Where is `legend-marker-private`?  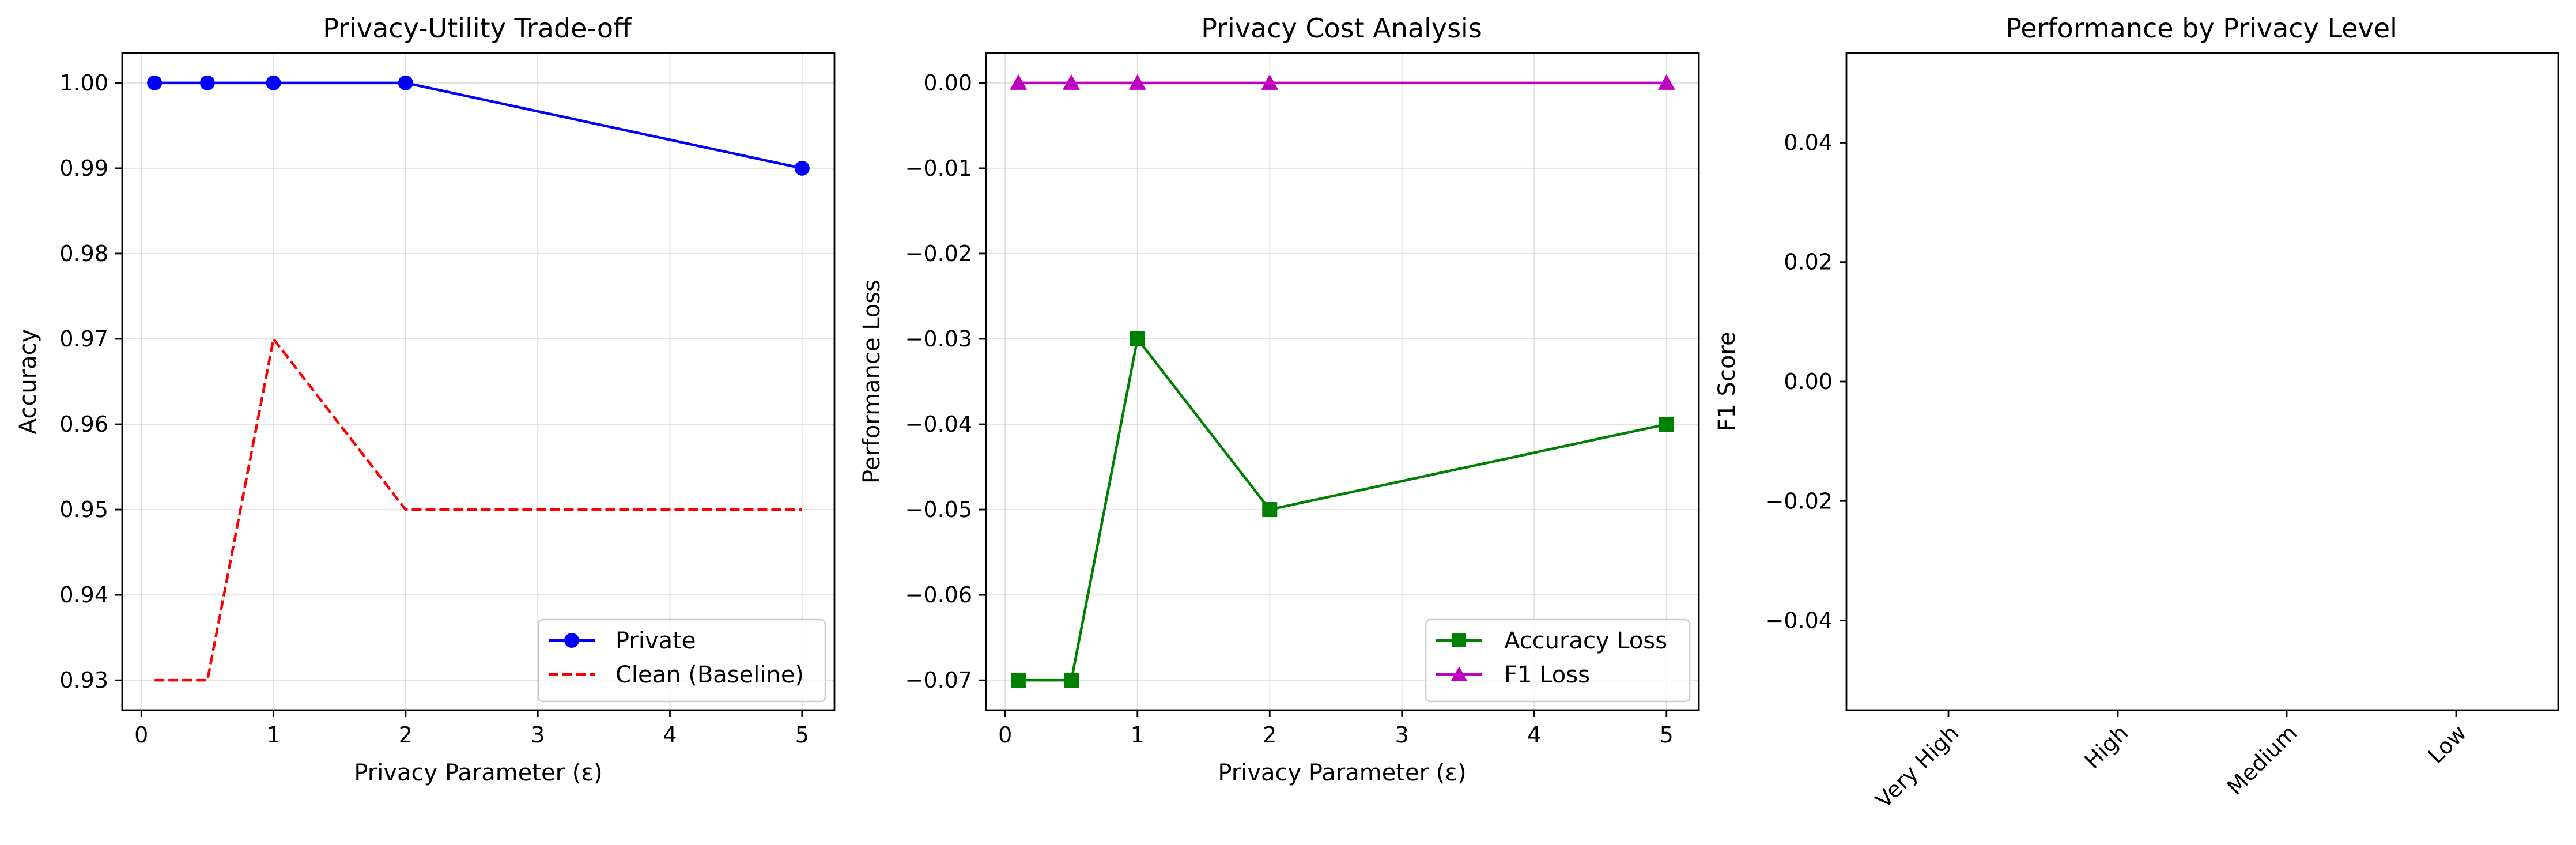
legend-marker-private is located at coordinates (571, 640).